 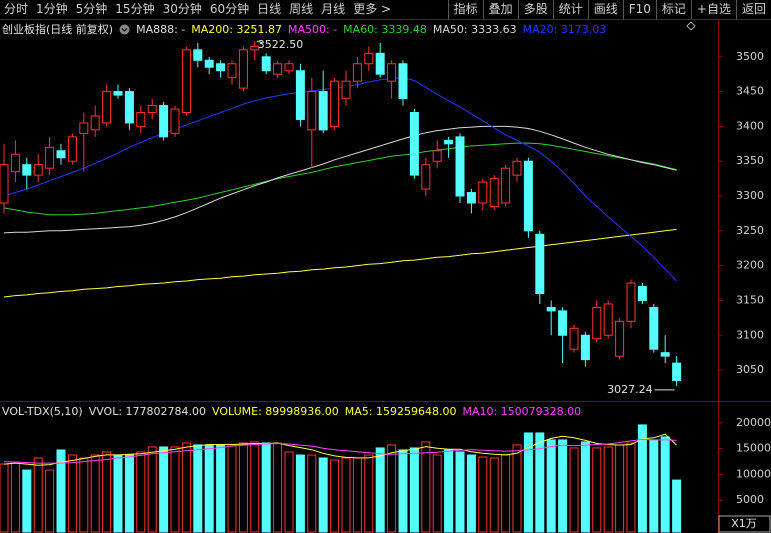 I want to click on period-tab: 5分钟, so click(x=91, y=9).